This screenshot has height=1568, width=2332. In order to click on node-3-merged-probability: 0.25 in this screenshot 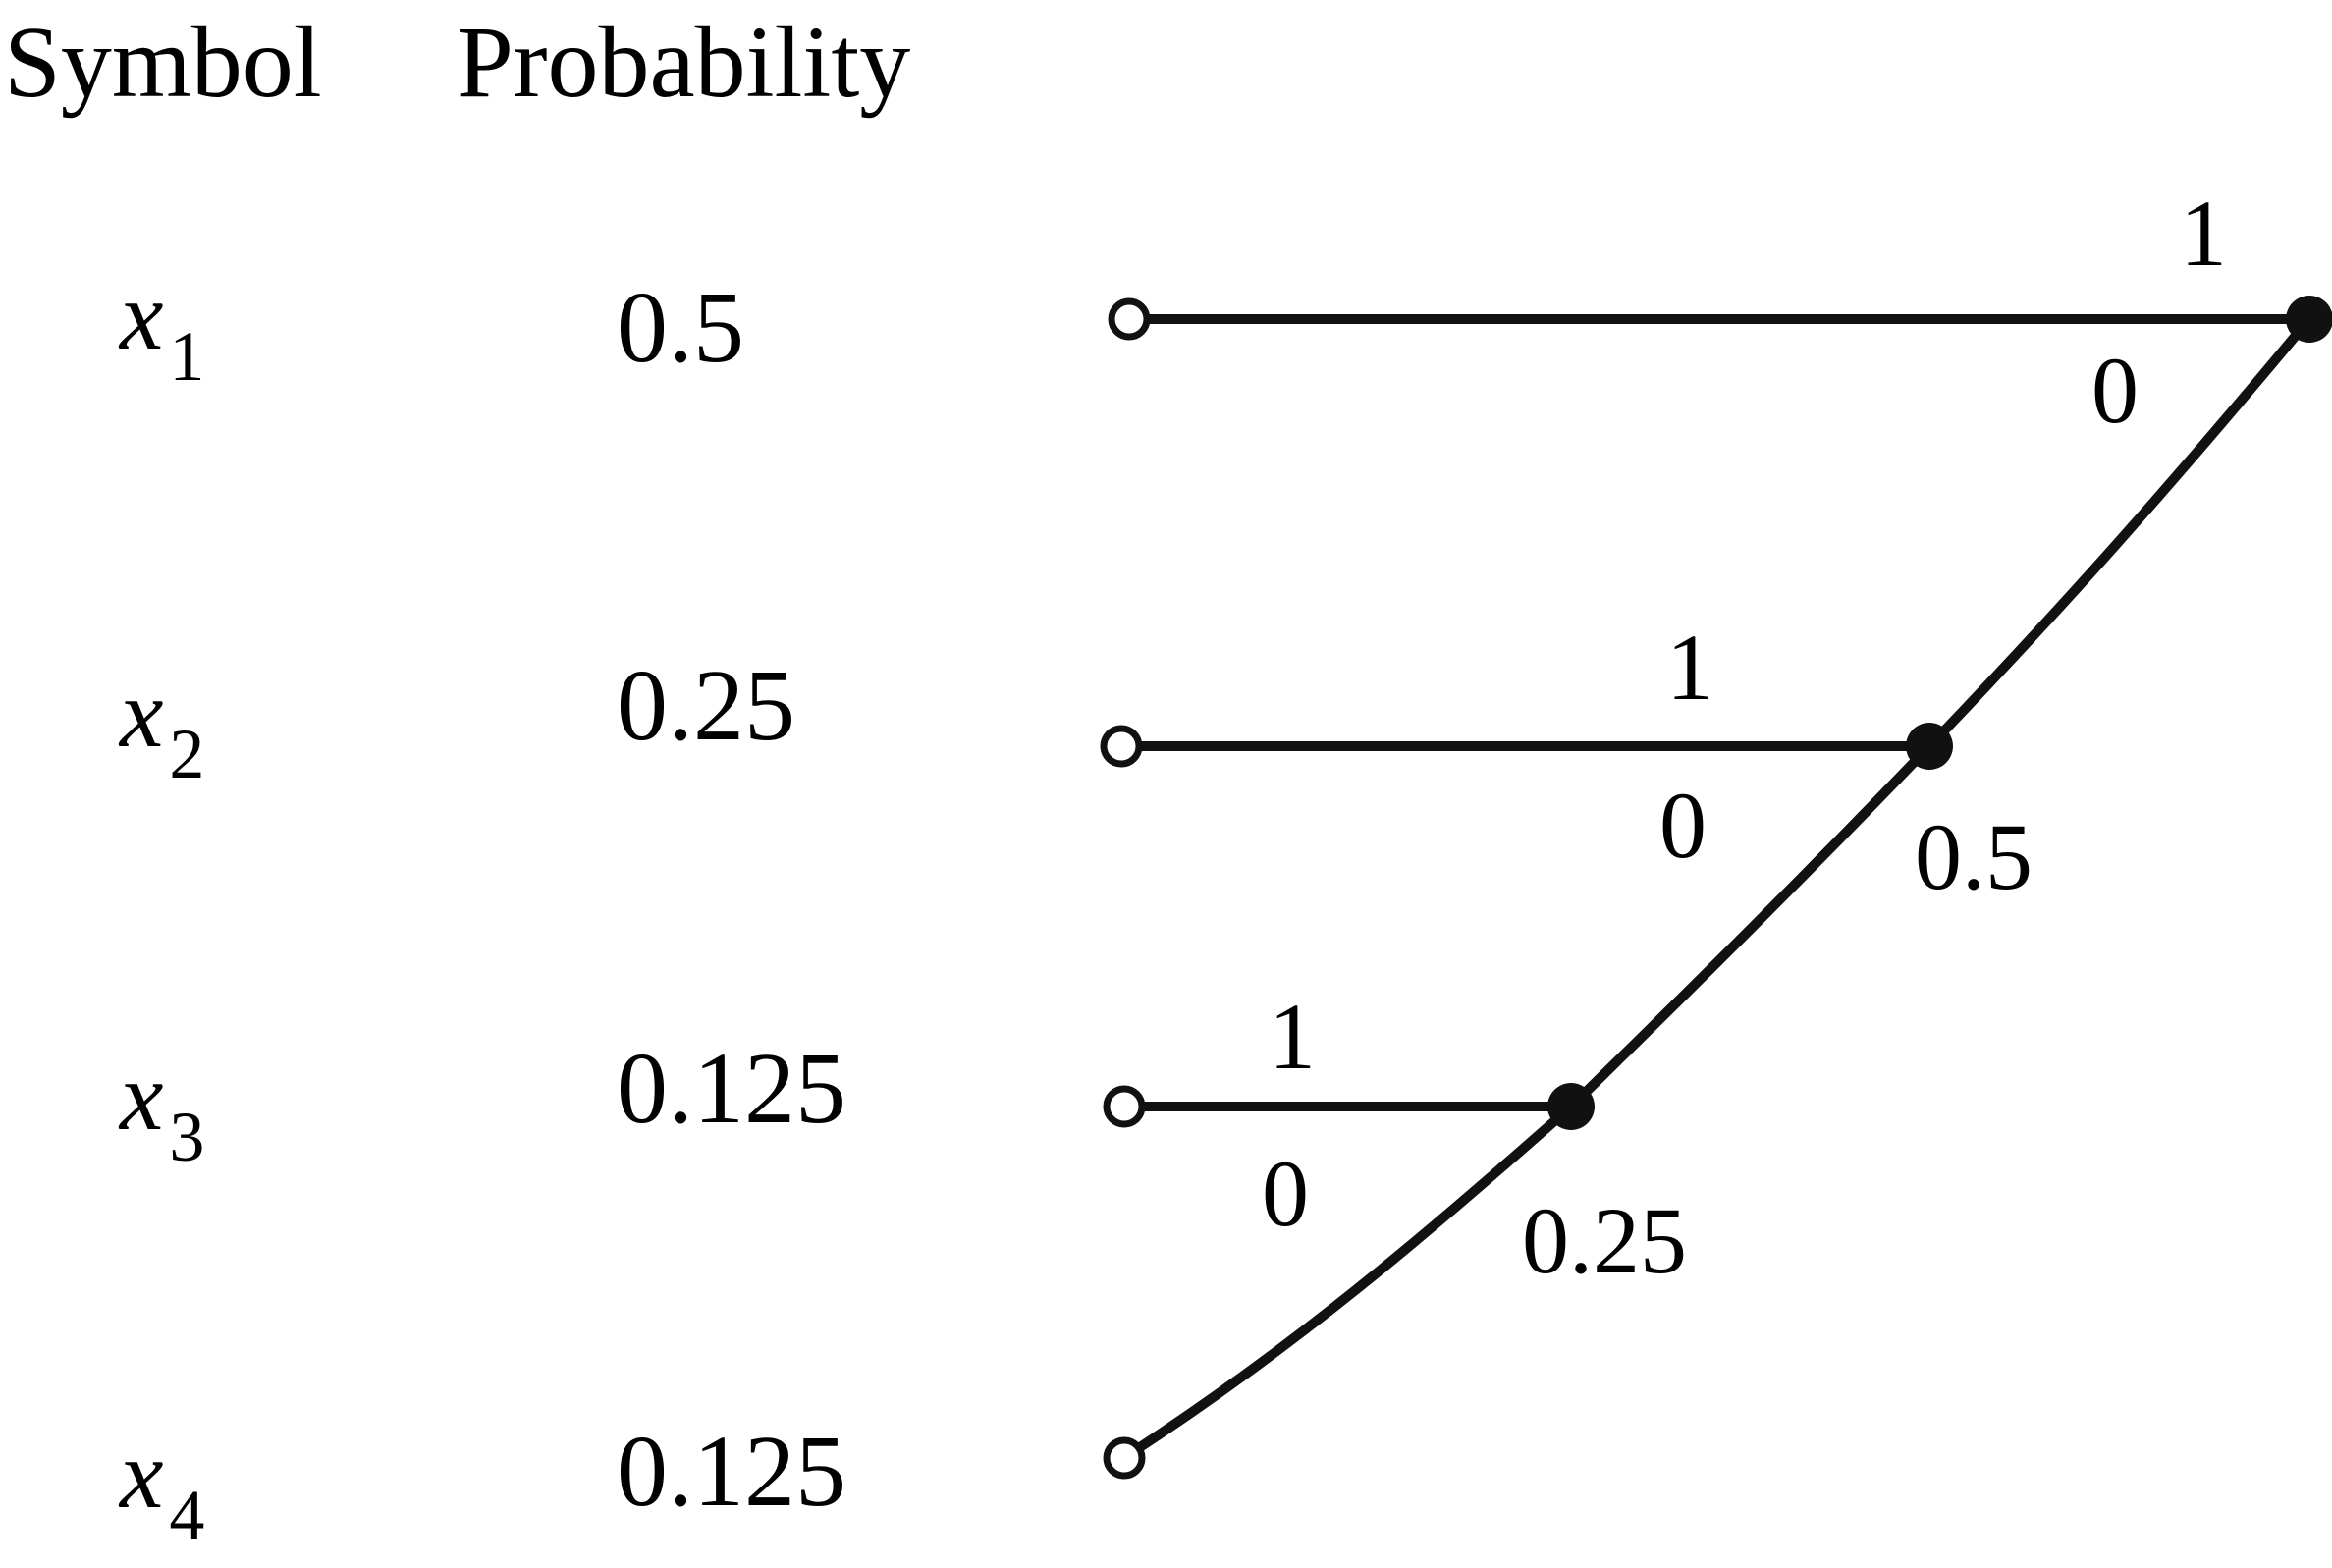, I will do `click(1604, 1240)`.